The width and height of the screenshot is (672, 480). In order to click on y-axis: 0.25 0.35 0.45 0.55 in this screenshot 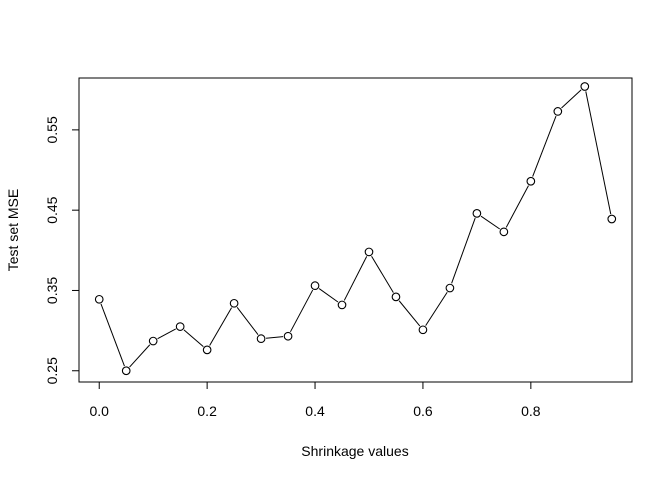, I will do `click(62, 250)`.